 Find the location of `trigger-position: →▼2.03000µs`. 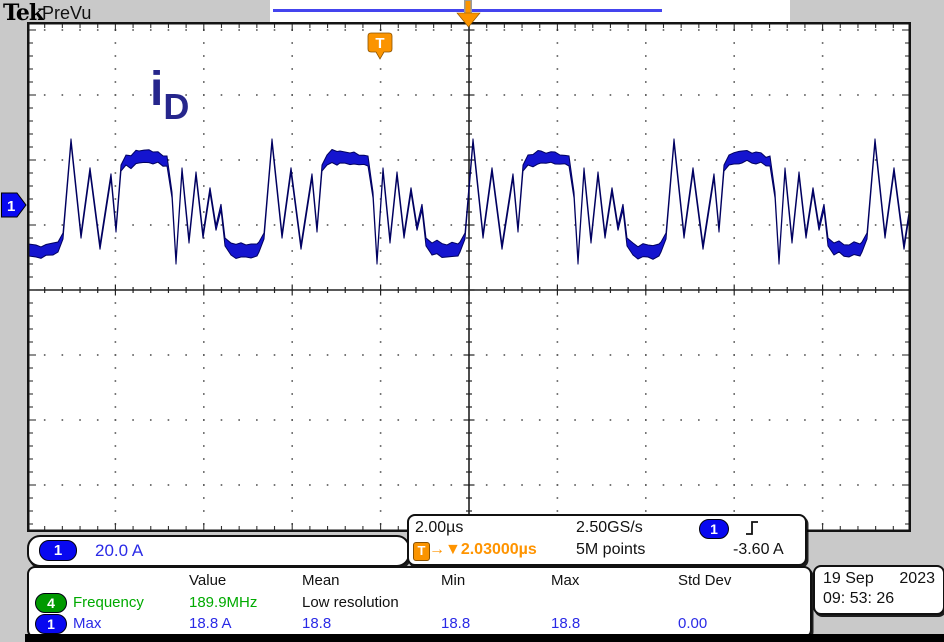

trigger-position: →▼2.03000µs is located at coordinates (483, 549).